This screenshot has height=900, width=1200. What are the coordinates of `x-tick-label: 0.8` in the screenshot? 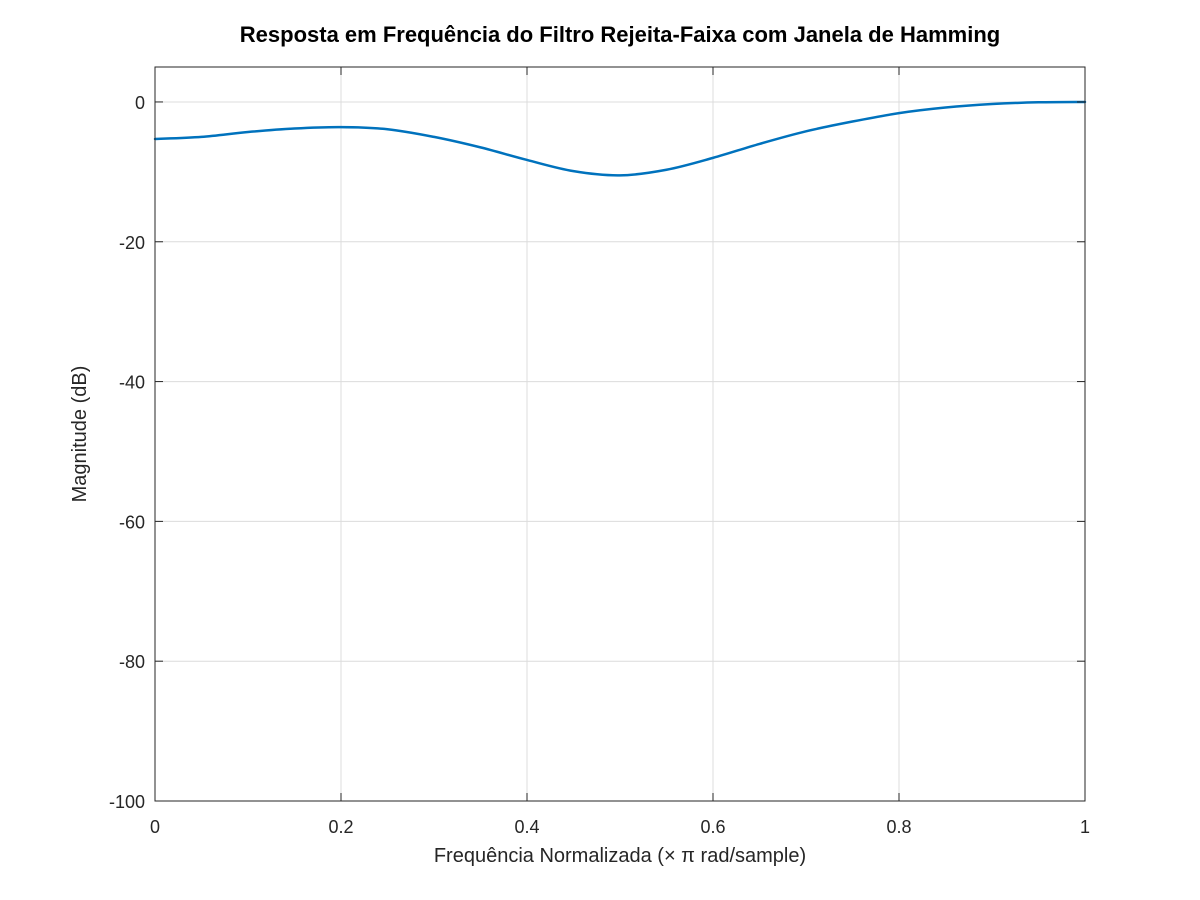 It's located at (898, 827).